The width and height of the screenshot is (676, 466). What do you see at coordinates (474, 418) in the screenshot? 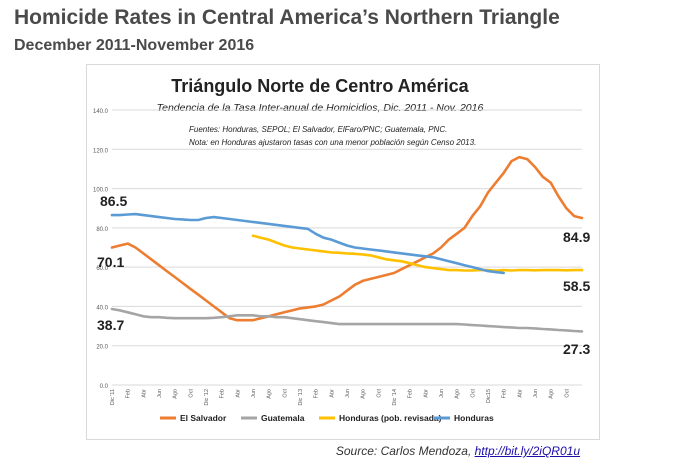
I see `legend-label-honduras: Honduras` at bounding box center [474, 418].